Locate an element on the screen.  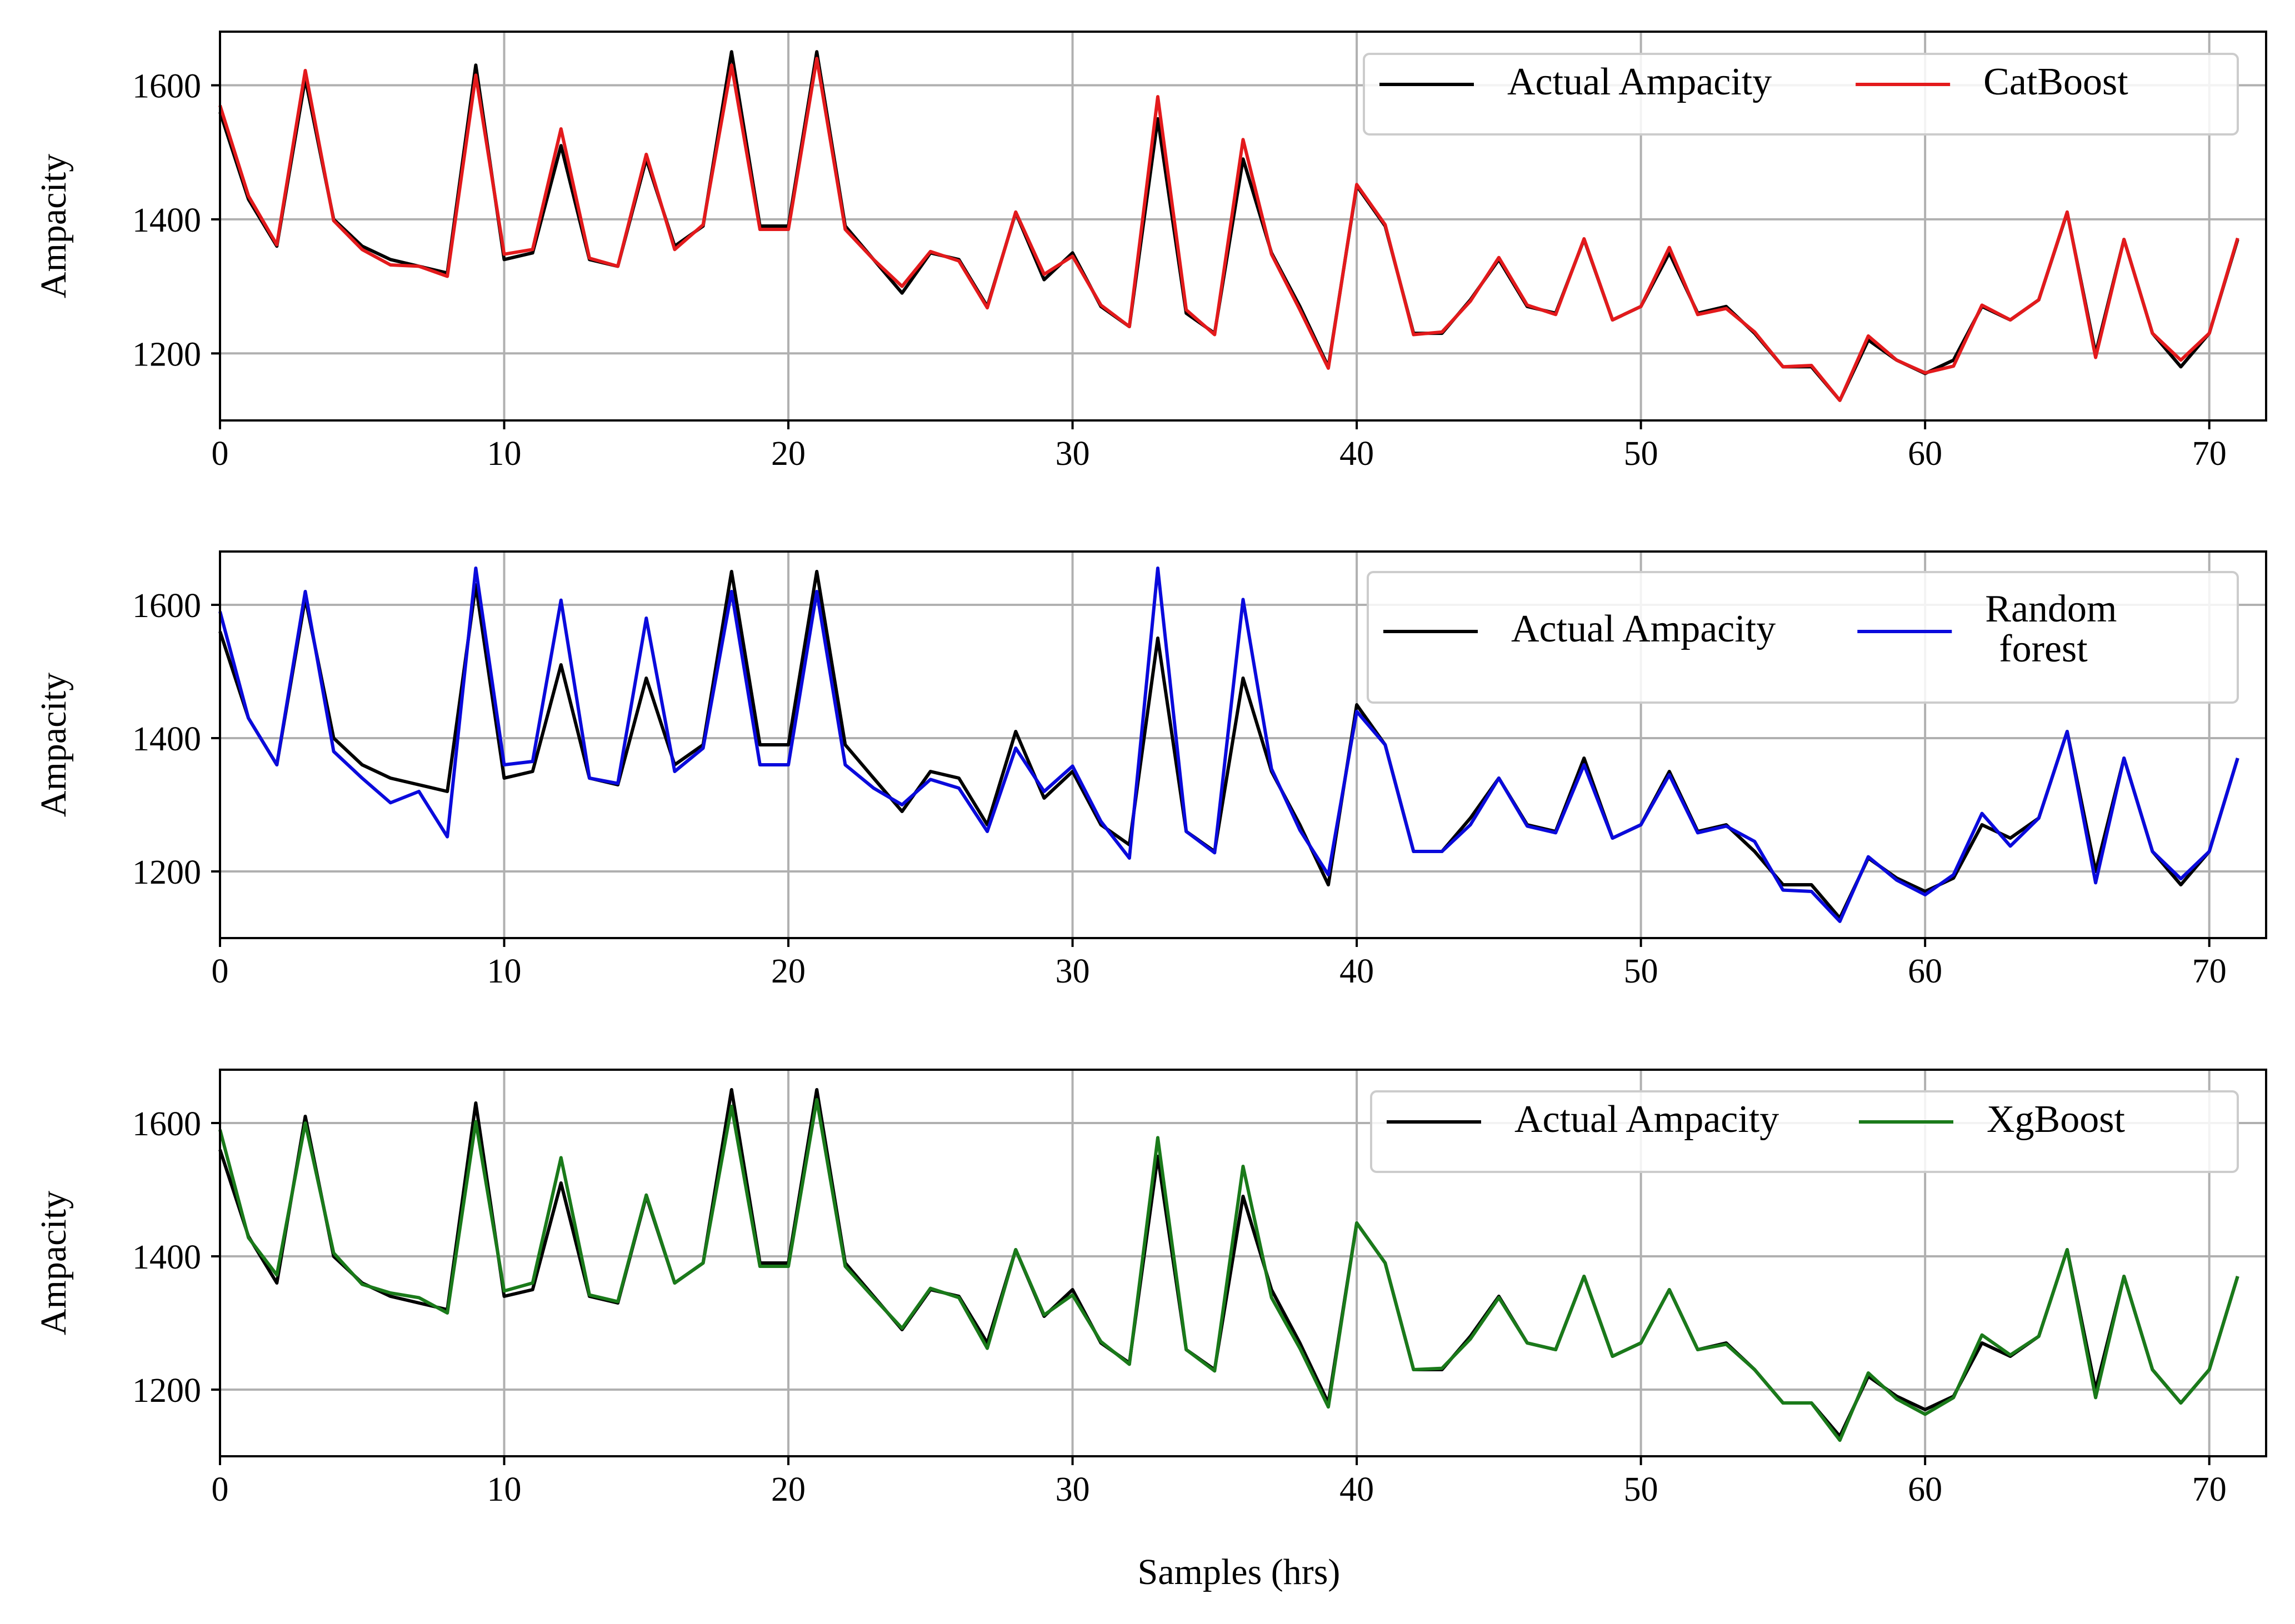
x-axis-label: Samples (hrs) is located at coordinates (1239, 1572).